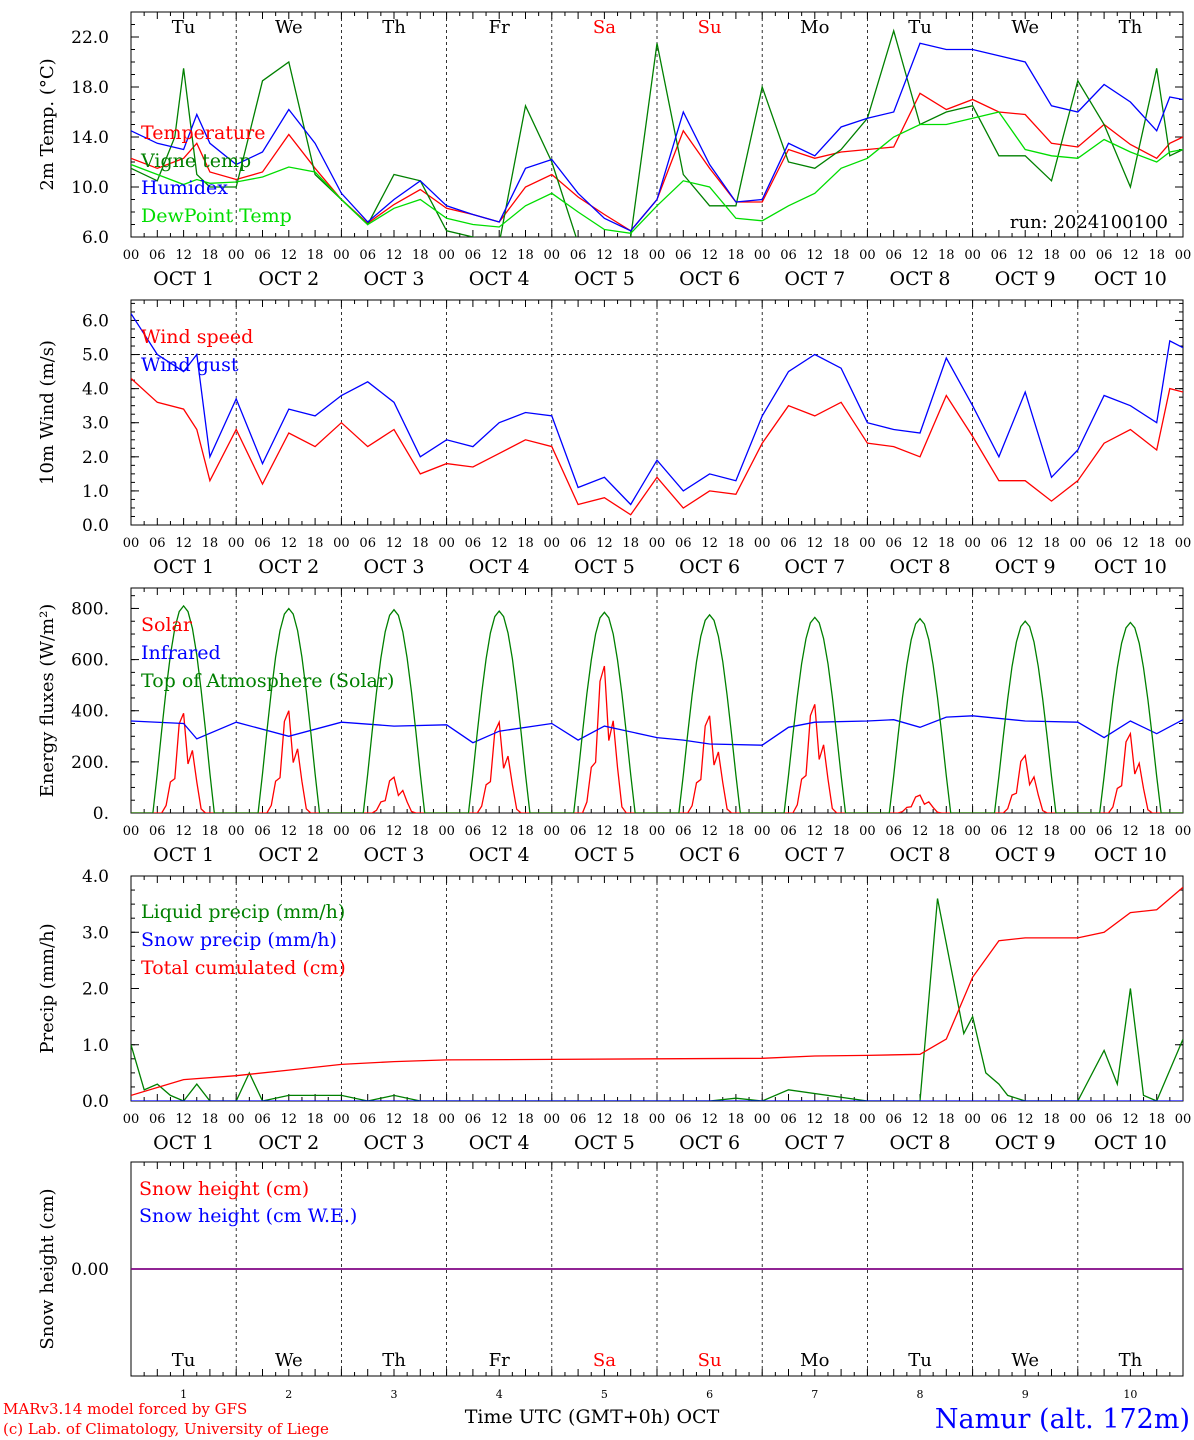 This screenshot has height=1440, width=1194. Describe the element at coordinates (499, 855) in the screenshot. I see `date-label: OCT 4` at that location.